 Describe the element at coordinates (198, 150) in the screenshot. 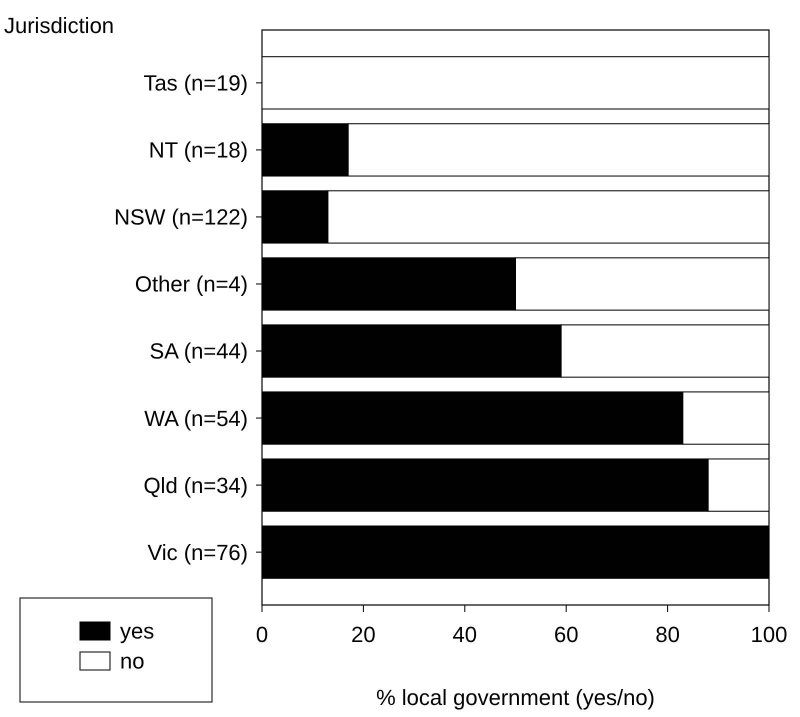

I see `y-tick-label: NT (n=18)` at that location.